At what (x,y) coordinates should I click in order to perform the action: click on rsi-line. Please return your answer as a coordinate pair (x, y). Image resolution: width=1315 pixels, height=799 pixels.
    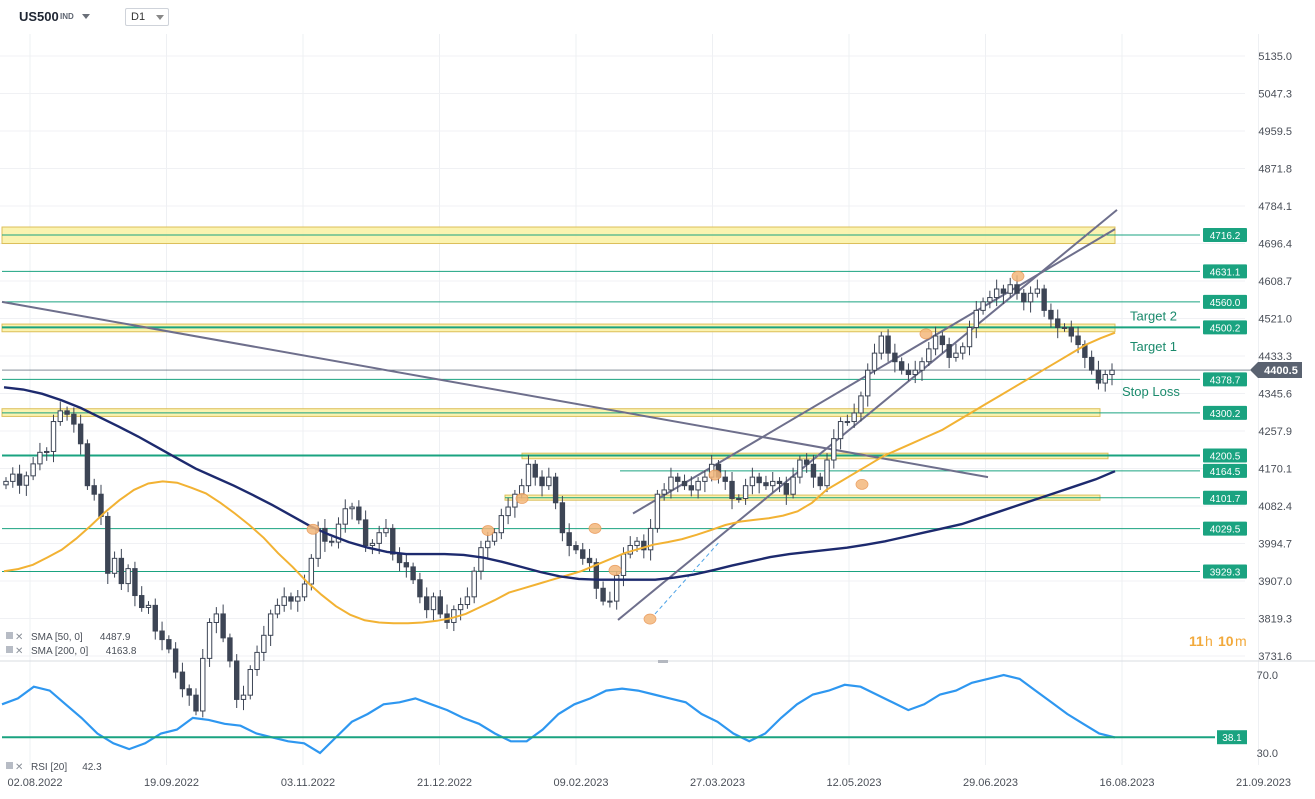
    Looking at the image, I should click on (558, 714).